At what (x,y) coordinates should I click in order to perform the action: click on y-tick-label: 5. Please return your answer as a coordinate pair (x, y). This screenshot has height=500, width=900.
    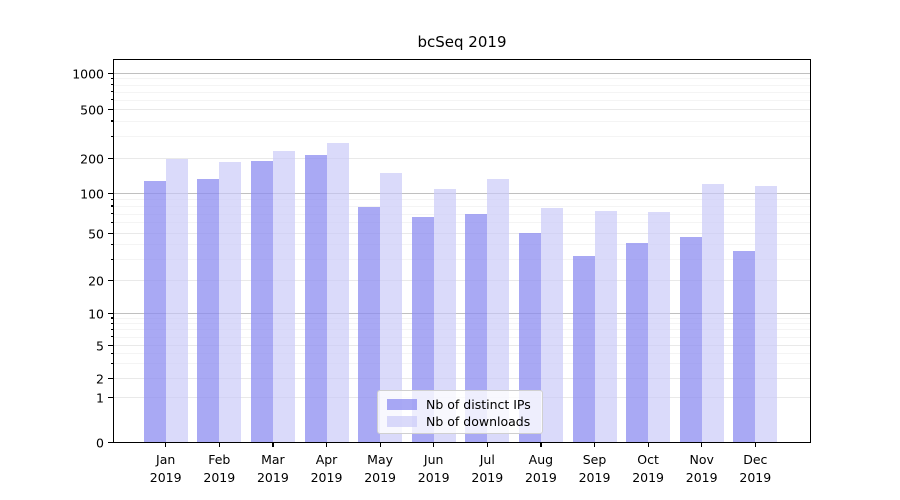
    Looking at the image, I should click on (100, 345).